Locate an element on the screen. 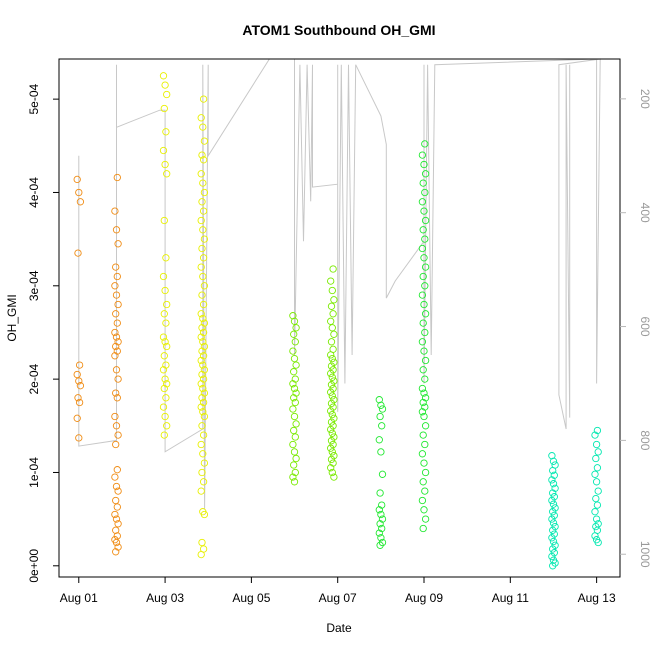 Image resolution: width=650 pixels, height=650 pixels. y2-tick-label: 800 is located at coordinates (644, 440).